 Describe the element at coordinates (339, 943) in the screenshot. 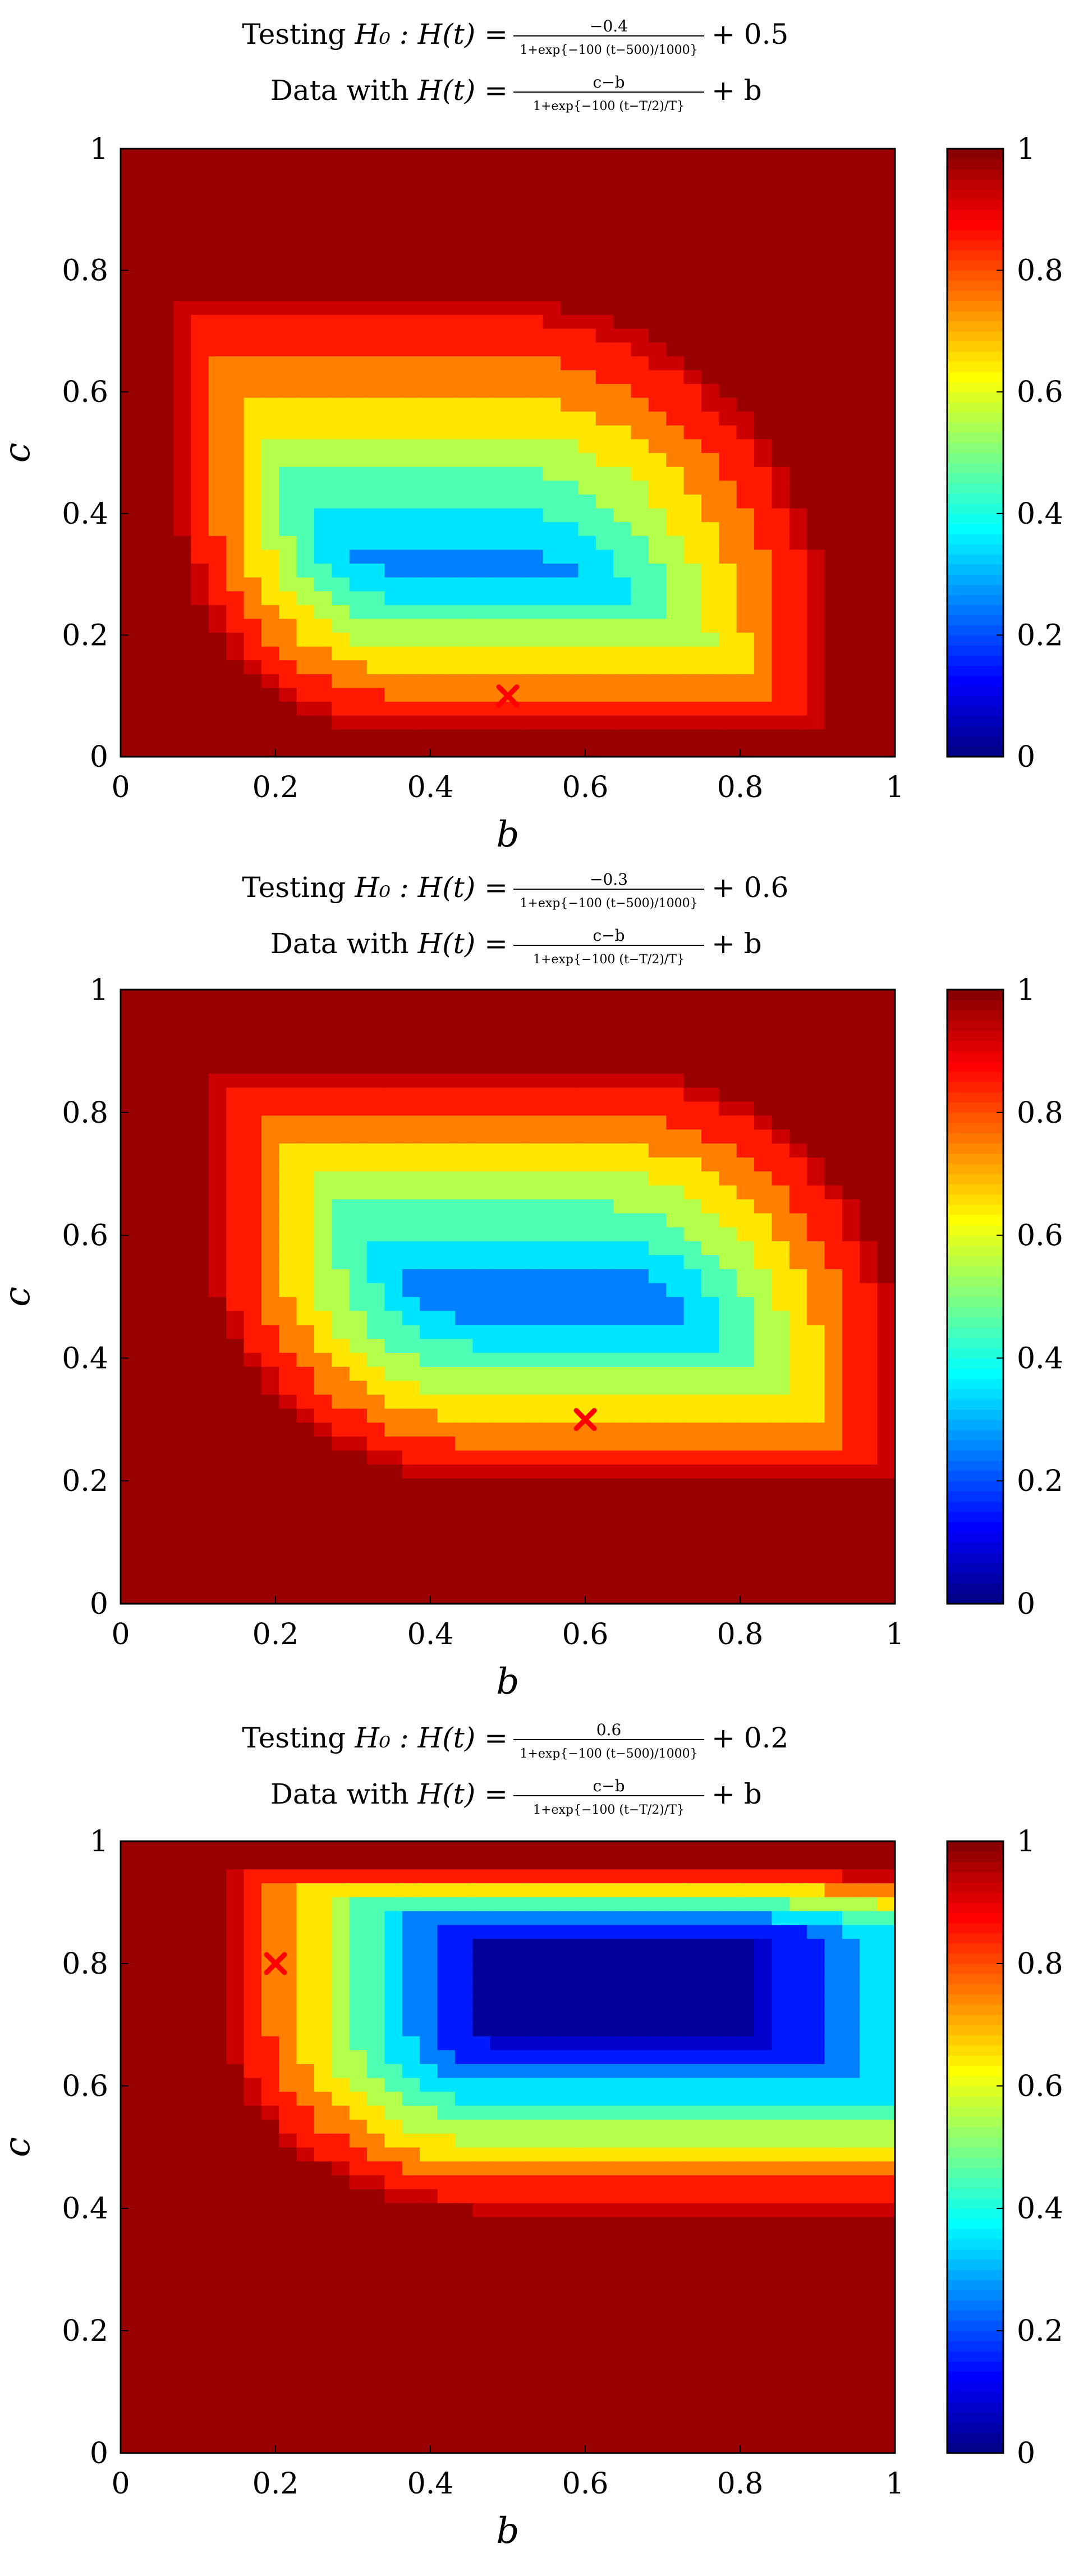

I see `title-line2-prefix: Data with` at that location.